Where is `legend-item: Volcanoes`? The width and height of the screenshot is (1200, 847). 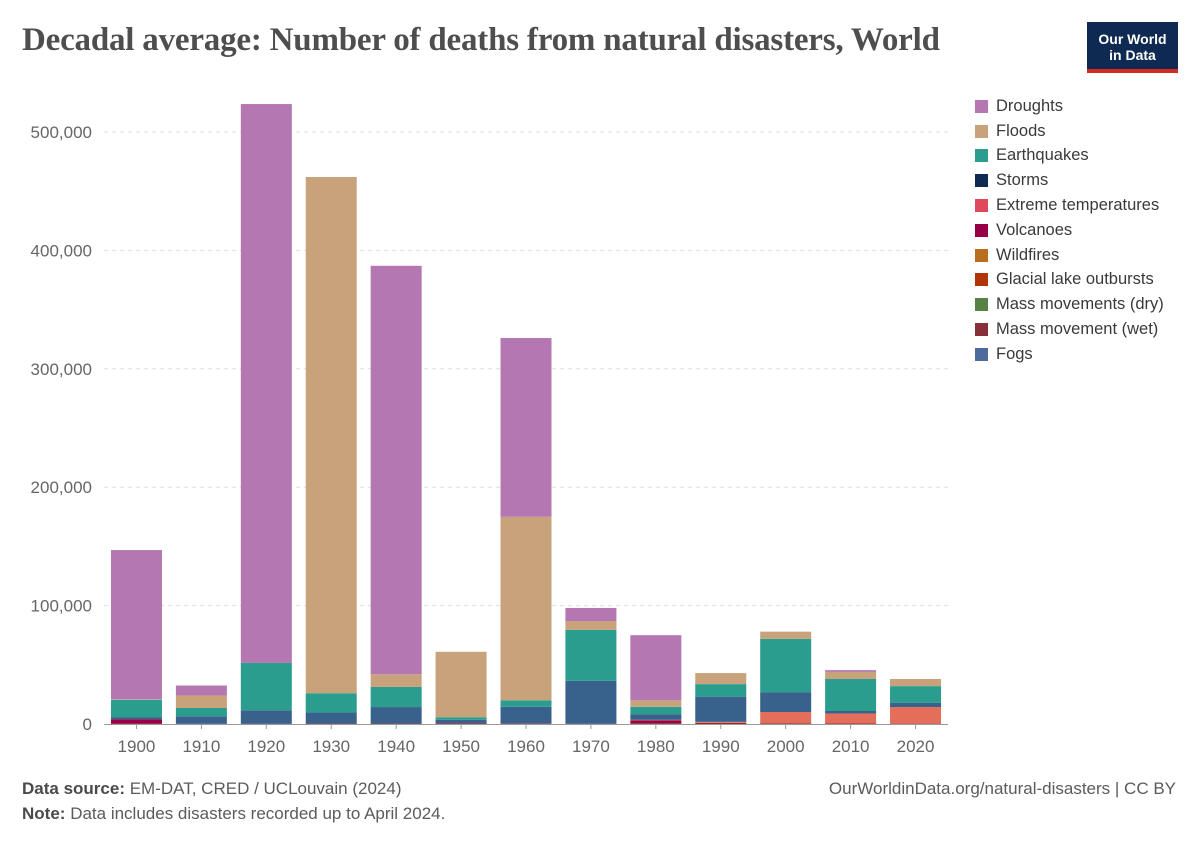 legend-item: Volcanoes is located at coordinates (1069, 230).